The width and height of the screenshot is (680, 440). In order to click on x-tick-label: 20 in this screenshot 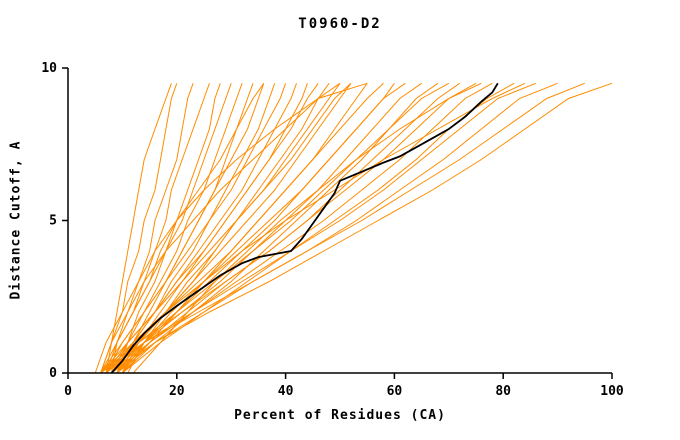, I will do `click(177, 391)`.